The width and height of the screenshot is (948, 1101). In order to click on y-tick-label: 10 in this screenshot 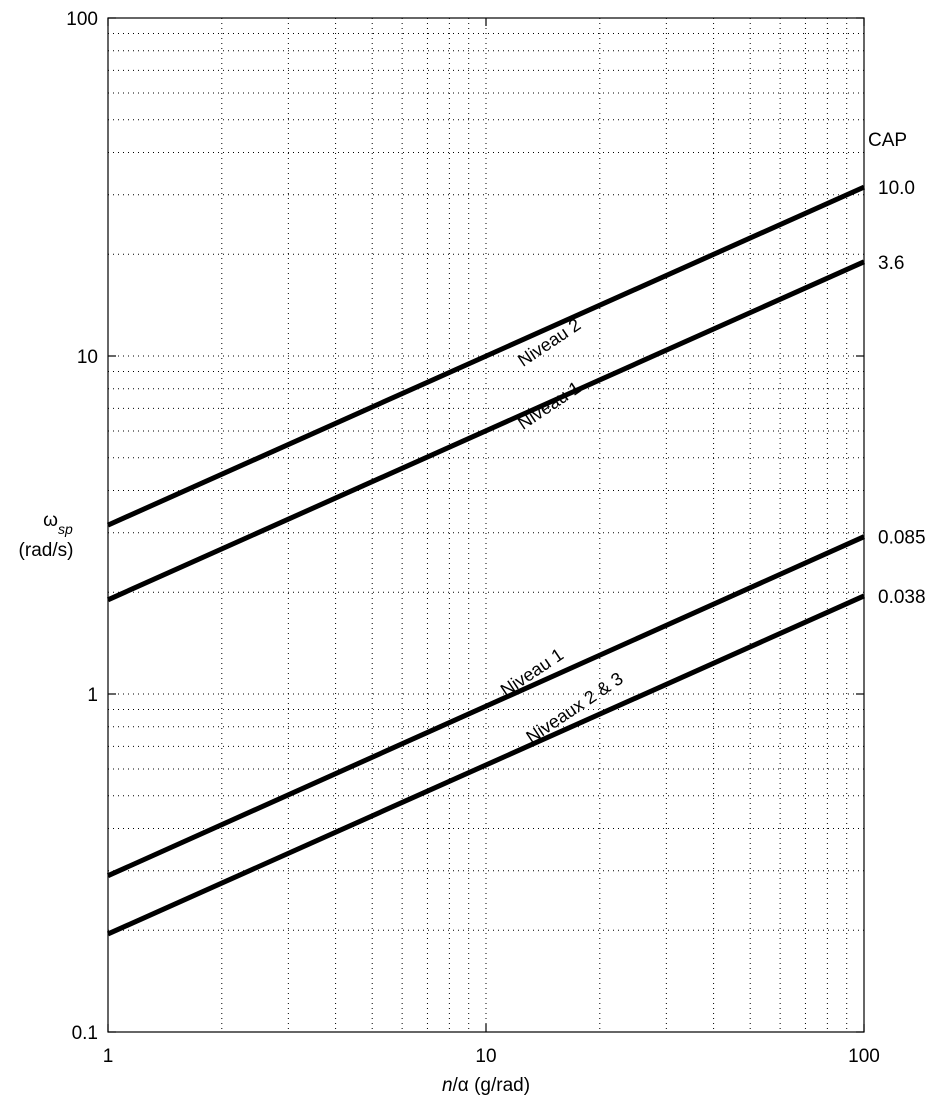, I will do `click(87, 357)`.